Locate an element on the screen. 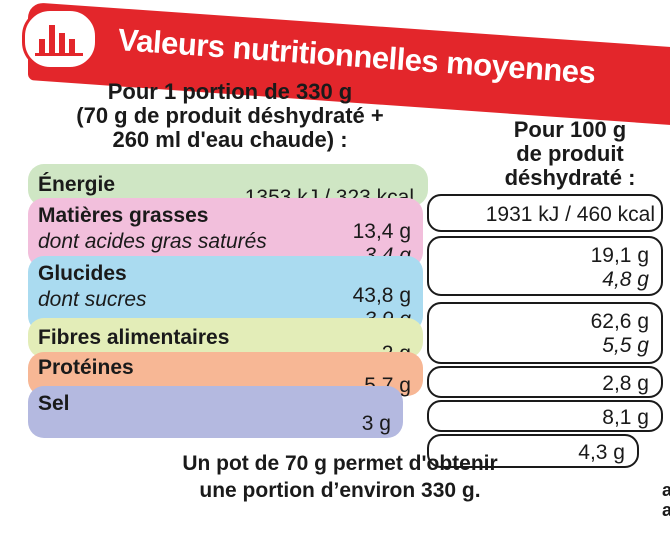  box-sel-per100: 4,3 g is located at coordinates (533, 451).